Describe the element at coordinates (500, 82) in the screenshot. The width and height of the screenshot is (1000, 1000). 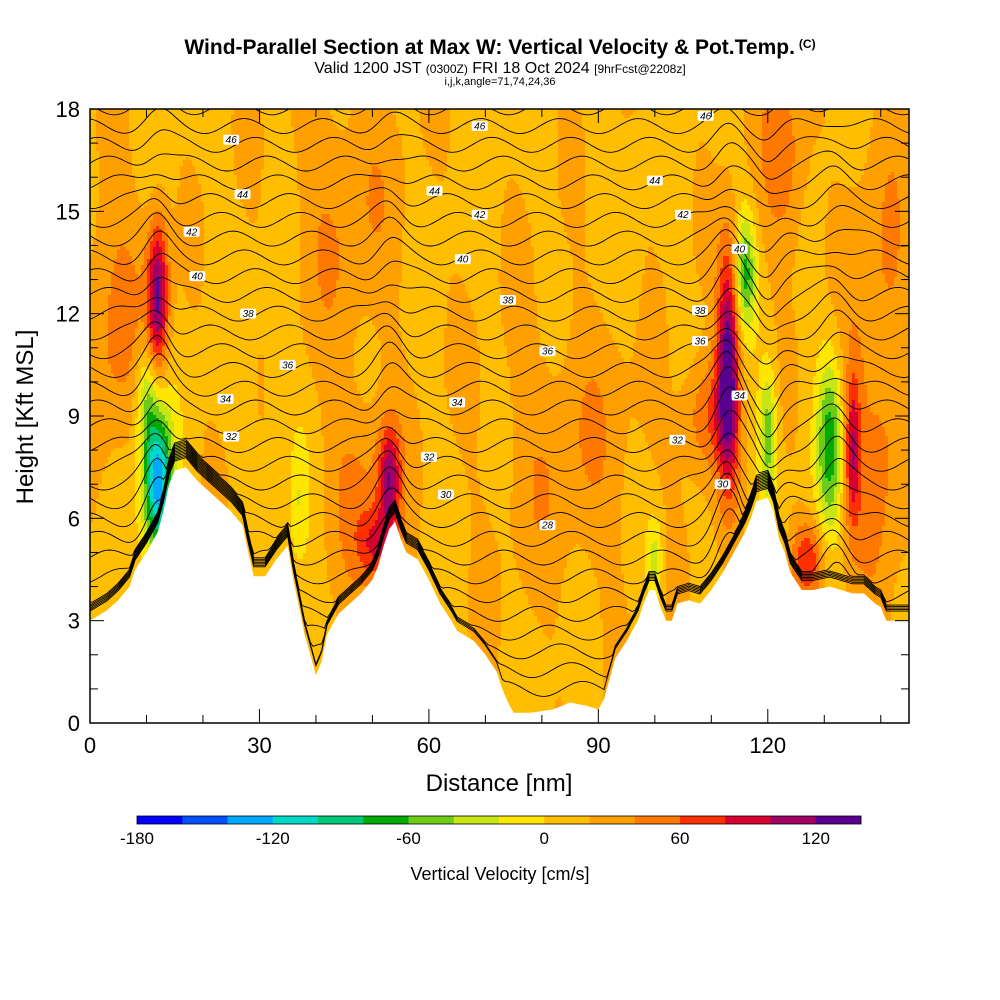
I see `section-indices: i,j,k,angle=71,74,24,36` at that location.